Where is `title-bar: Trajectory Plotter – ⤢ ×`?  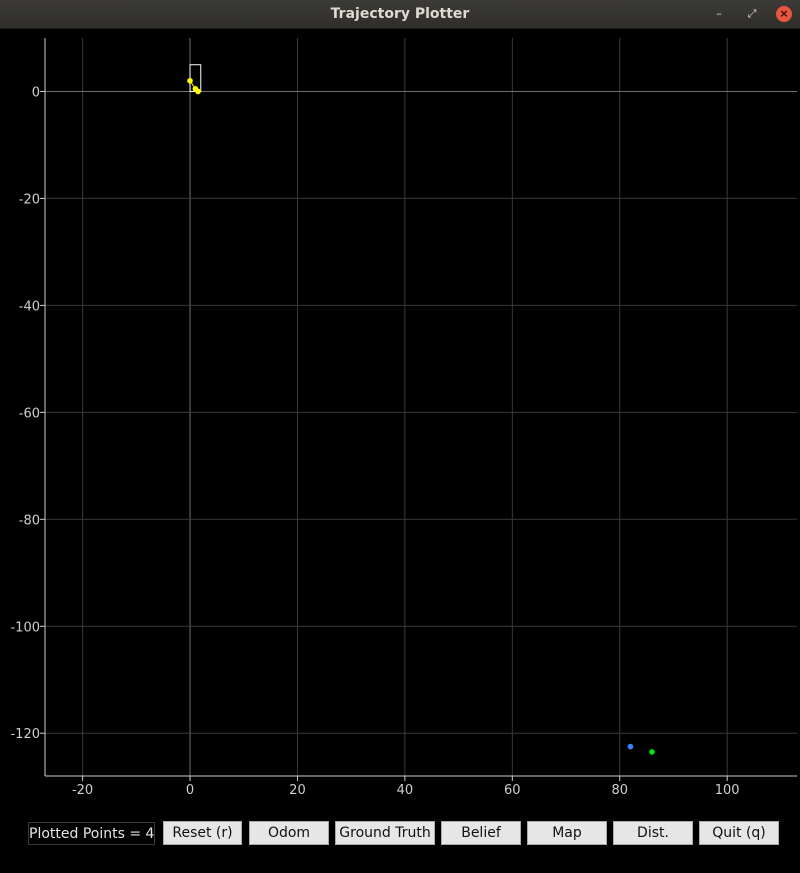 title-bar: Trajectory Plotter – ⤢ × is located at coordinates (400, 14).